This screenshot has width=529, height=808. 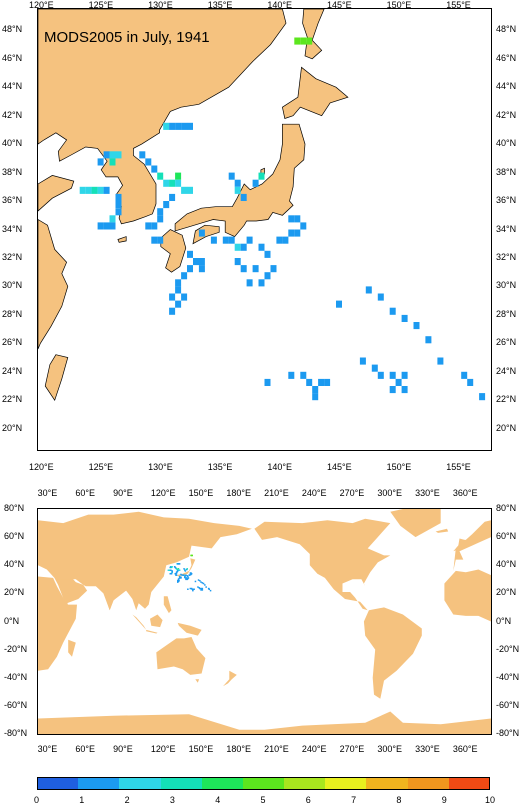 What do you see at coordinates (82, 800) in the screenshot?
I see `colorbar-label: 1` at bounding box center [82, 800].